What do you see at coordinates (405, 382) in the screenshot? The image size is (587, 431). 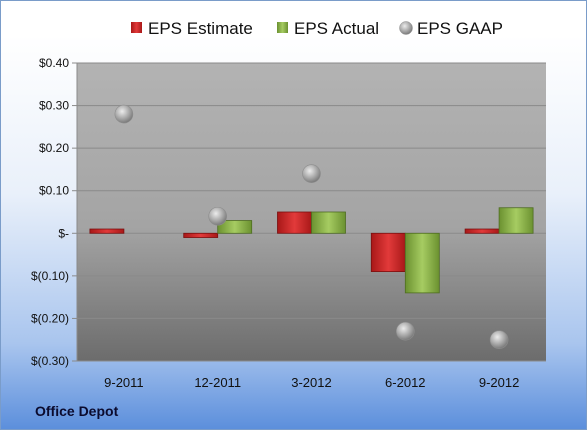 I see `x-category-label: 6-2012` at bounding box center [405, 382].